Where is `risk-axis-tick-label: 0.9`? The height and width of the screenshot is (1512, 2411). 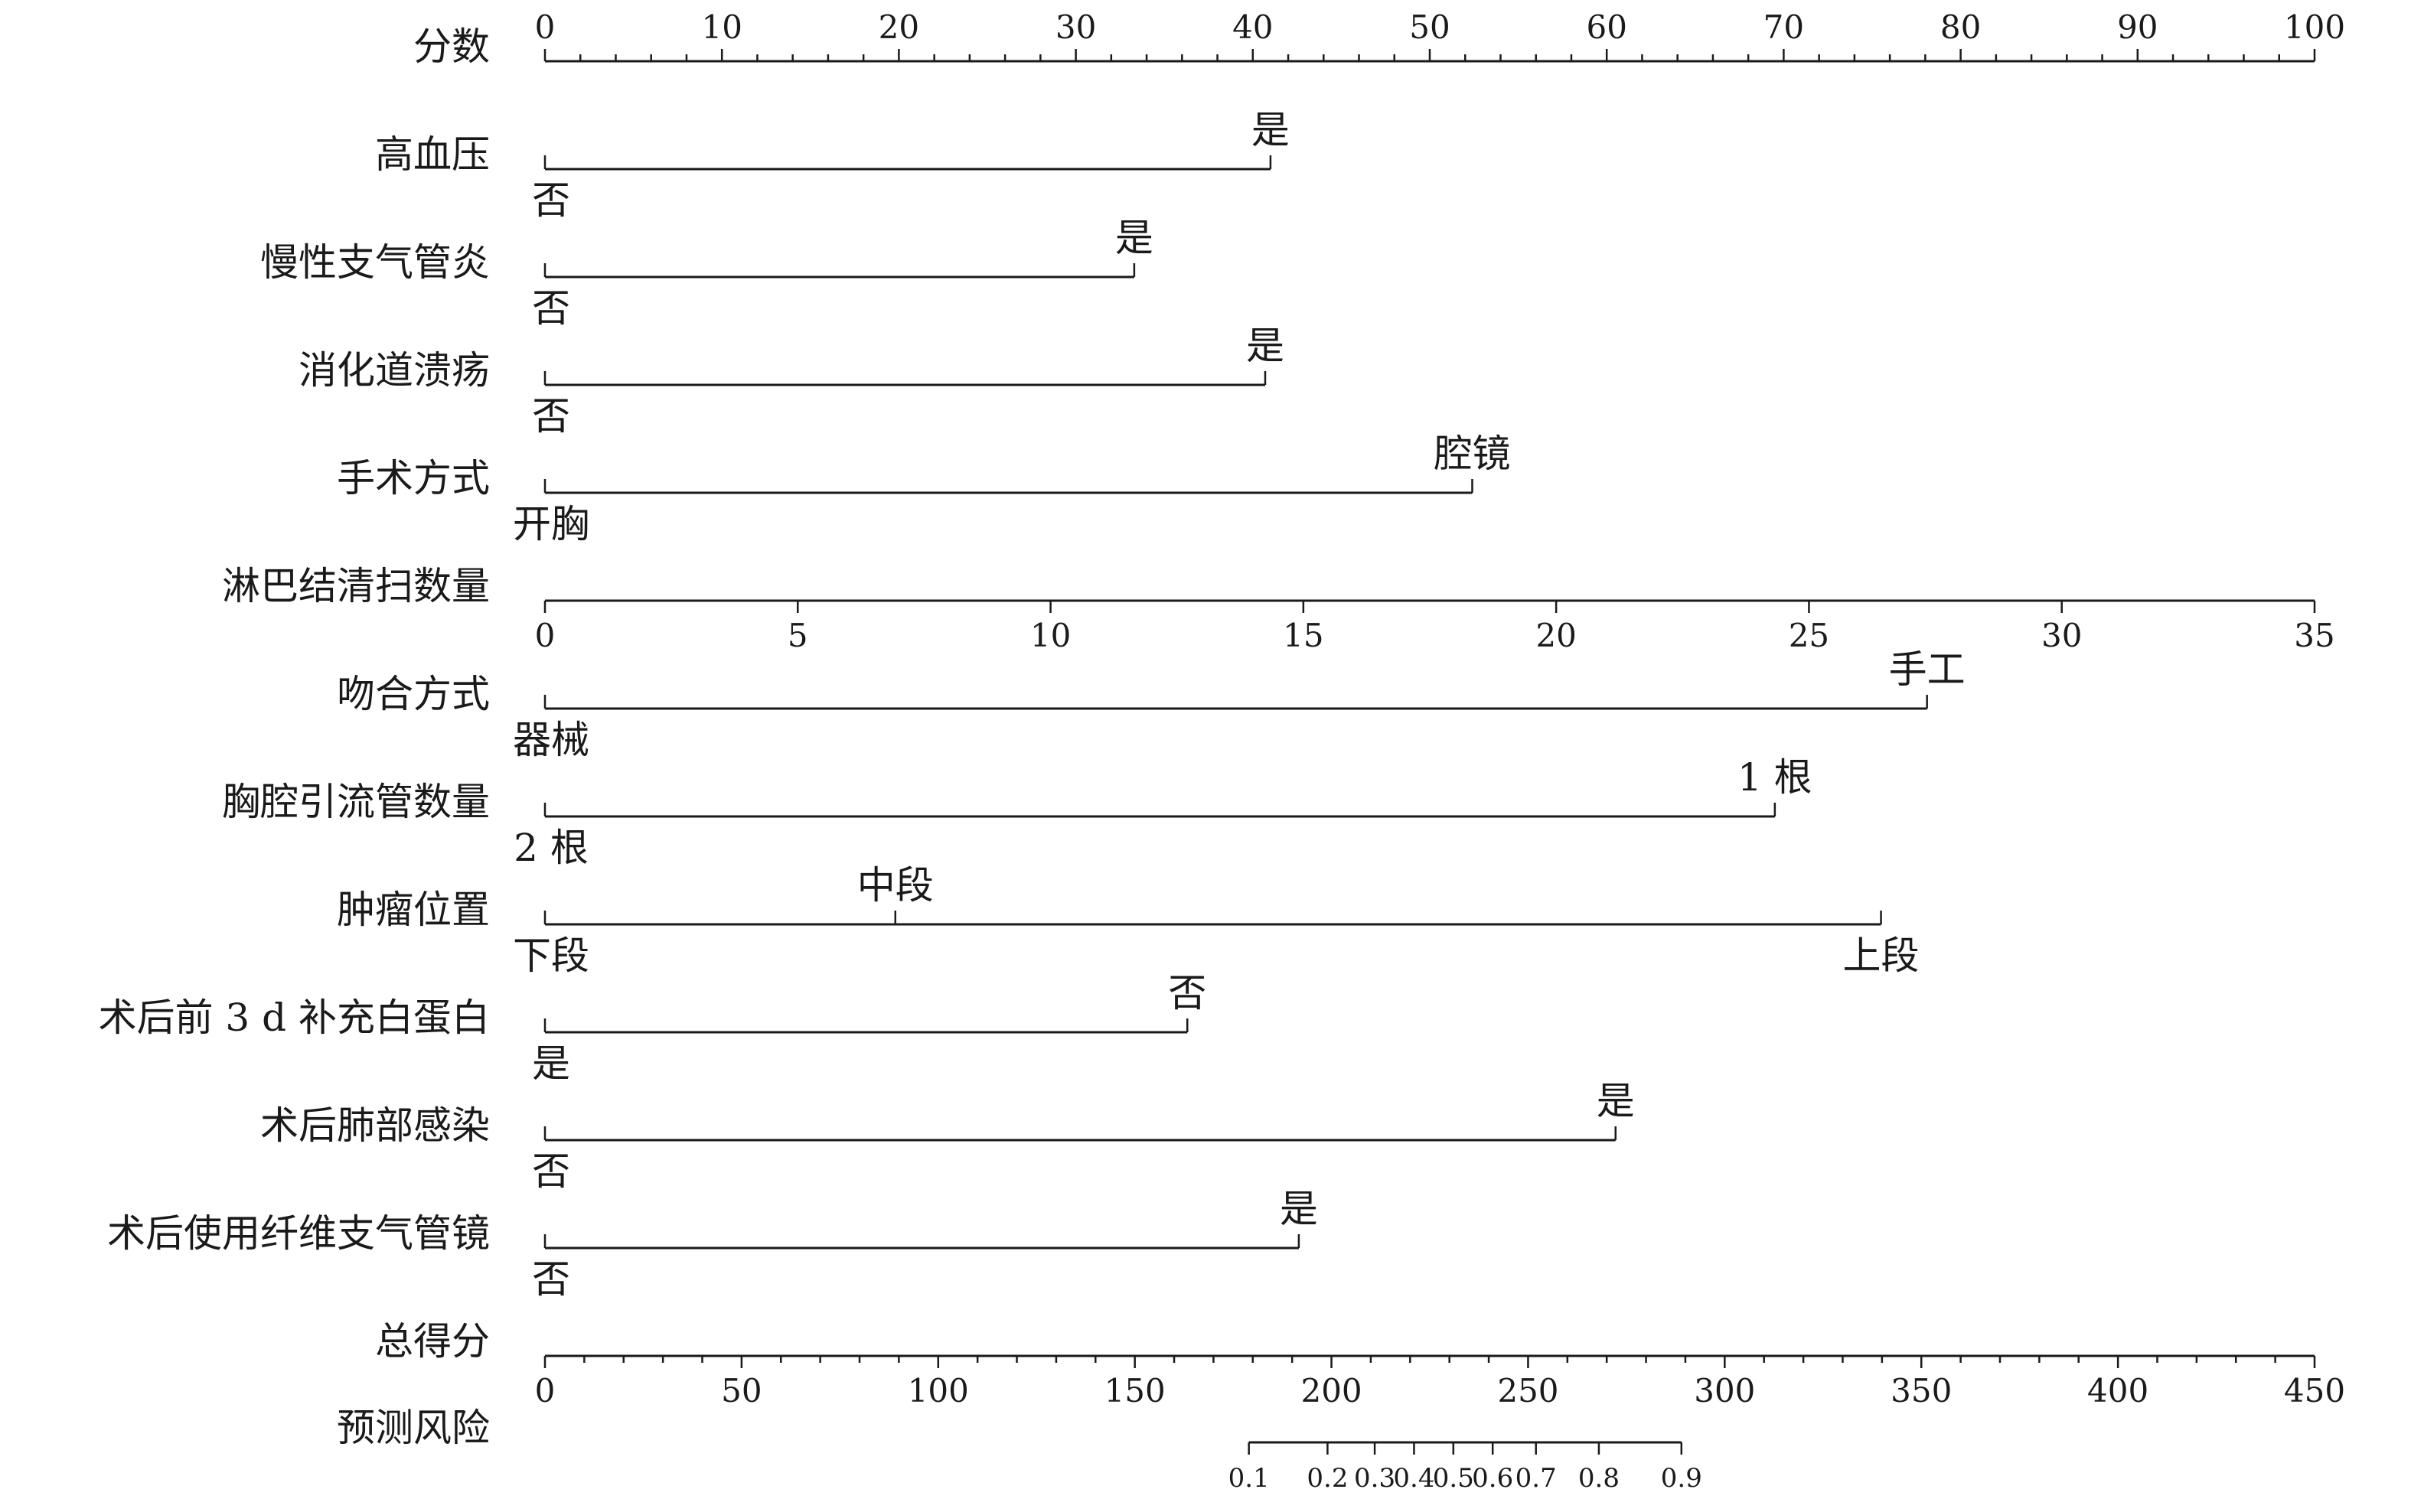
risk-axis-tick-label: 0.9 is located at coordinates (1681, 1479).